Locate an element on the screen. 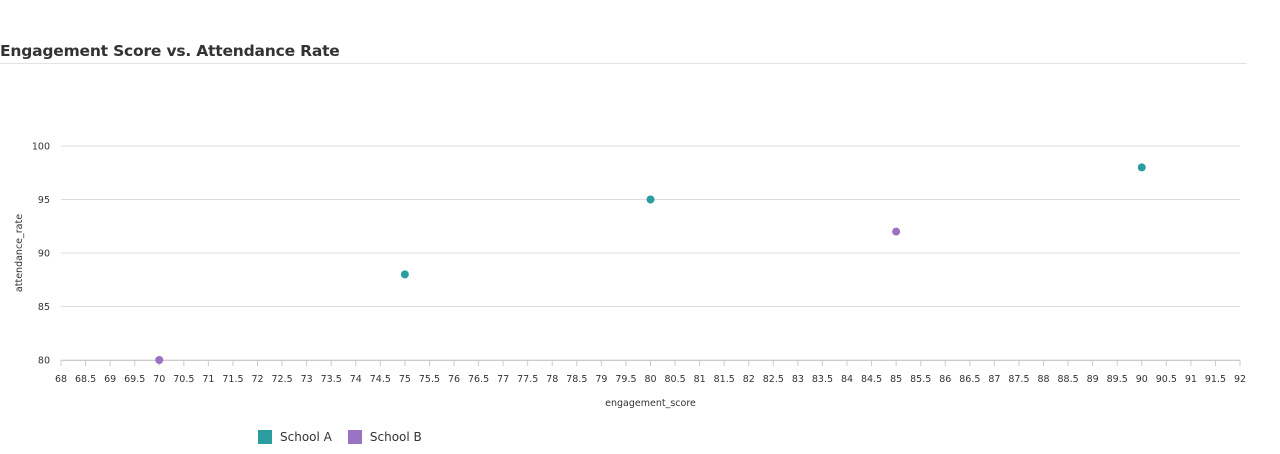 This screenshot has width=1280, height=454. x-tick-label: 73.5 is located at coordinates (331, 379).